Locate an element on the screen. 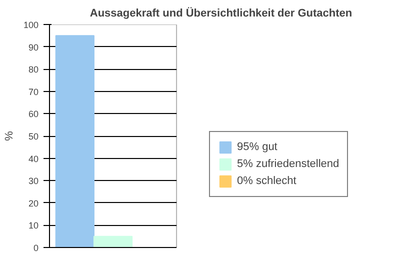 The image size is (400, 267). y-tick-label: 40 is located at coordinates (33, 159).